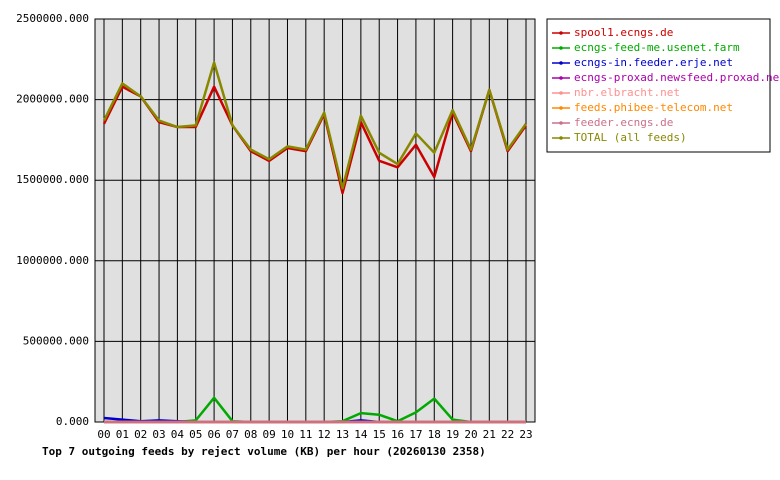  Describe the element at coordinates (452, 434) in the screenshot. I see `x-tick-label: 19` at that location.